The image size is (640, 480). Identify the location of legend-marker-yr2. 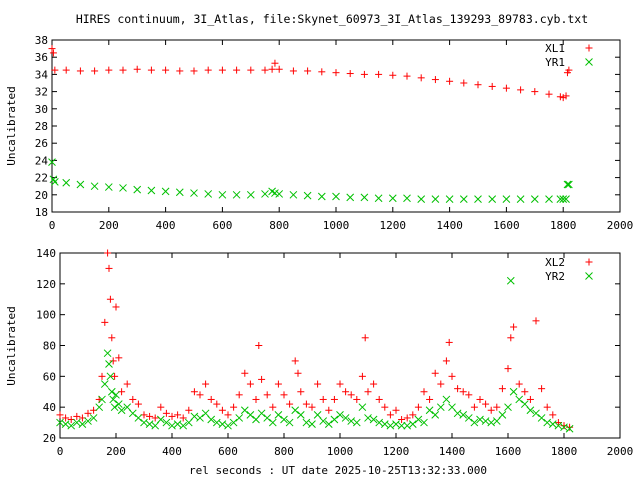
(589, 276).